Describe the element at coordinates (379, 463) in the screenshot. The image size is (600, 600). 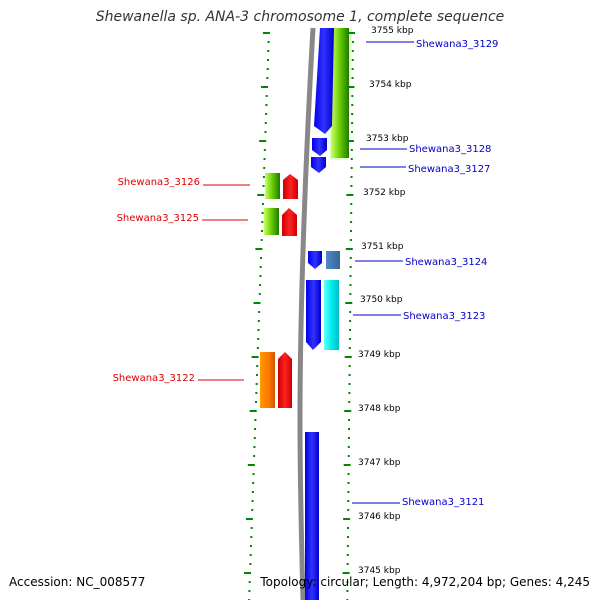
I see `scale-label: 3747 kbp` at that location.